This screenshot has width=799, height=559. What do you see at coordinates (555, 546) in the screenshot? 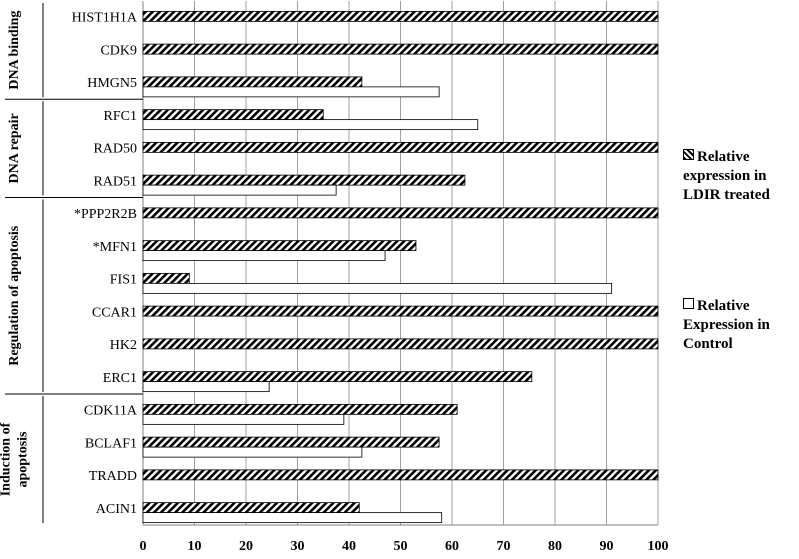
I see `x-tick-label: 80` at bounding box center [555, 546].